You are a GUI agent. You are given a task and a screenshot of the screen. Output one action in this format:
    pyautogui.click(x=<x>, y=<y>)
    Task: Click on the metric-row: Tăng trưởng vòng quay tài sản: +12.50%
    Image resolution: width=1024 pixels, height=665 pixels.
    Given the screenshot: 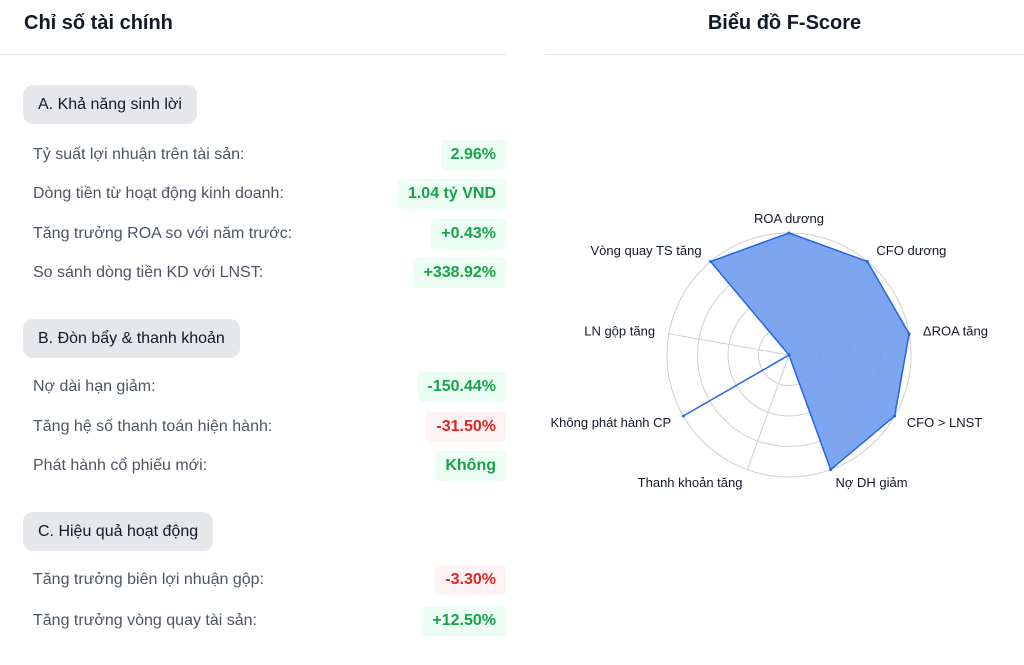 What is the action you would take?
    pyautogui.click(x=269, y=621)
    